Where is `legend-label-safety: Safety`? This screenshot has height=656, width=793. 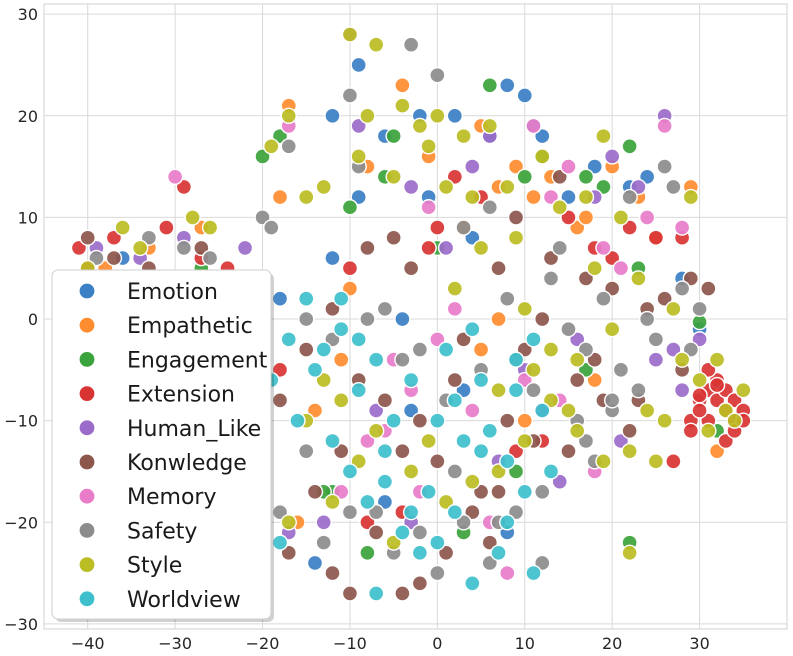
legend-label-safety: Safety is located at coordinates (162, 531).